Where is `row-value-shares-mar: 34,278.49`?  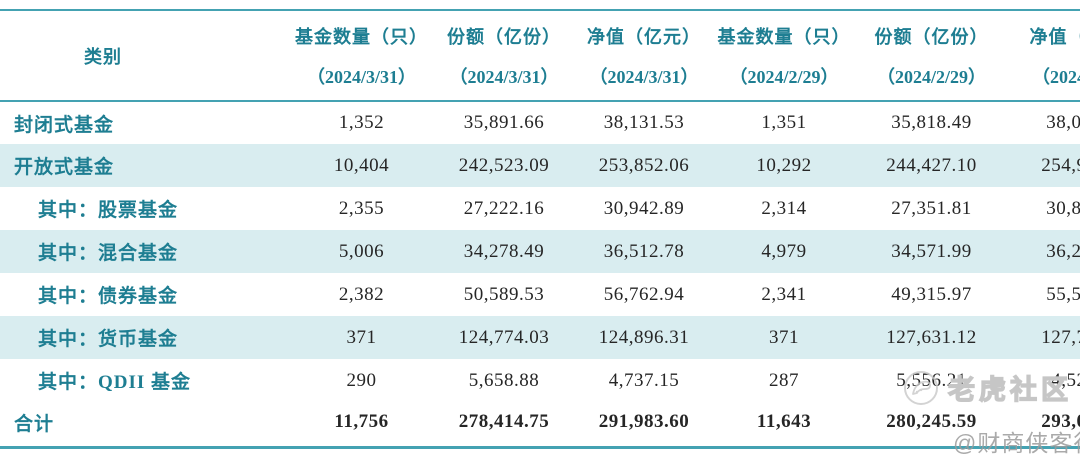 row-value-shares-mar: 34,278.49 is located at coordinates (504, 251).